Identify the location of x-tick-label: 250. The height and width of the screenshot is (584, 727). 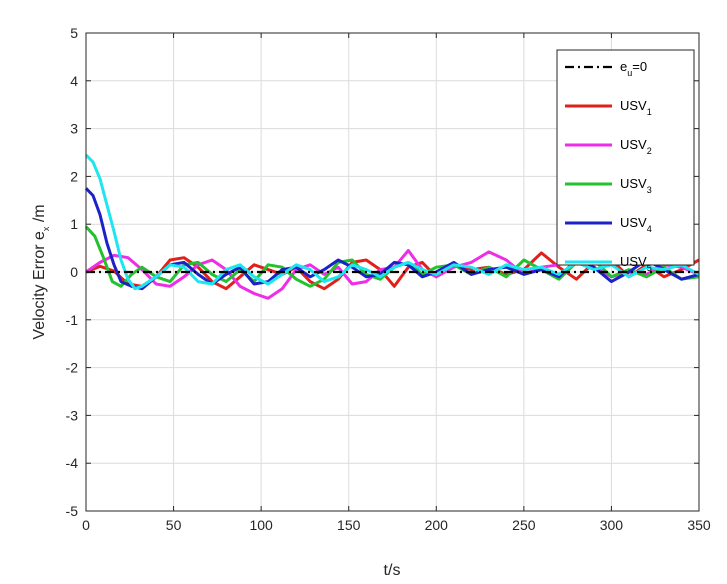
(524, 525).